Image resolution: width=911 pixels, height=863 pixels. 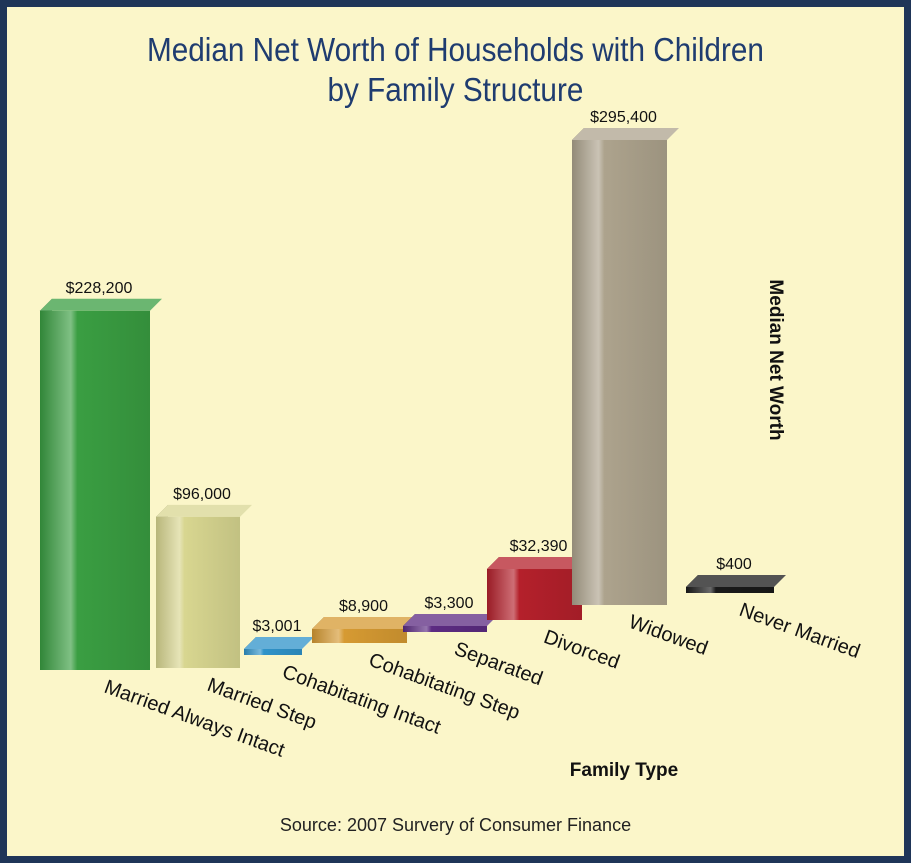 I want to click on chart-title-line-2: by Family Structure, so click(x=455, y=89).